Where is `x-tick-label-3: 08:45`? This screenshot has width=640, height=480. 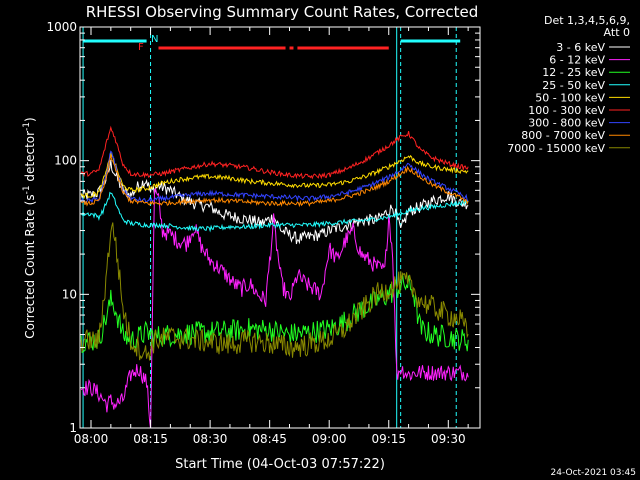
x-tick-label-3: 08:45 is located at coordinates (269, 439).